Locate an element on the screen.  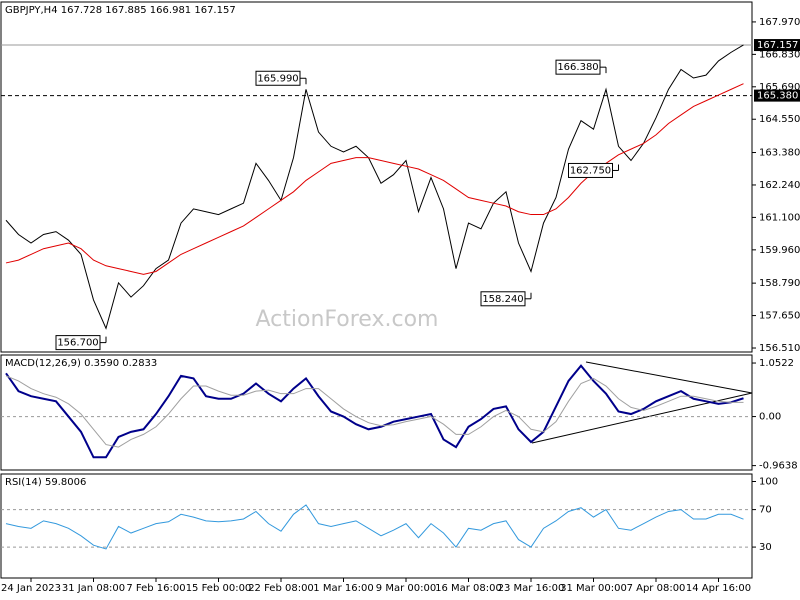
y-tick-label: 100 is located at coordinates (768, 481).